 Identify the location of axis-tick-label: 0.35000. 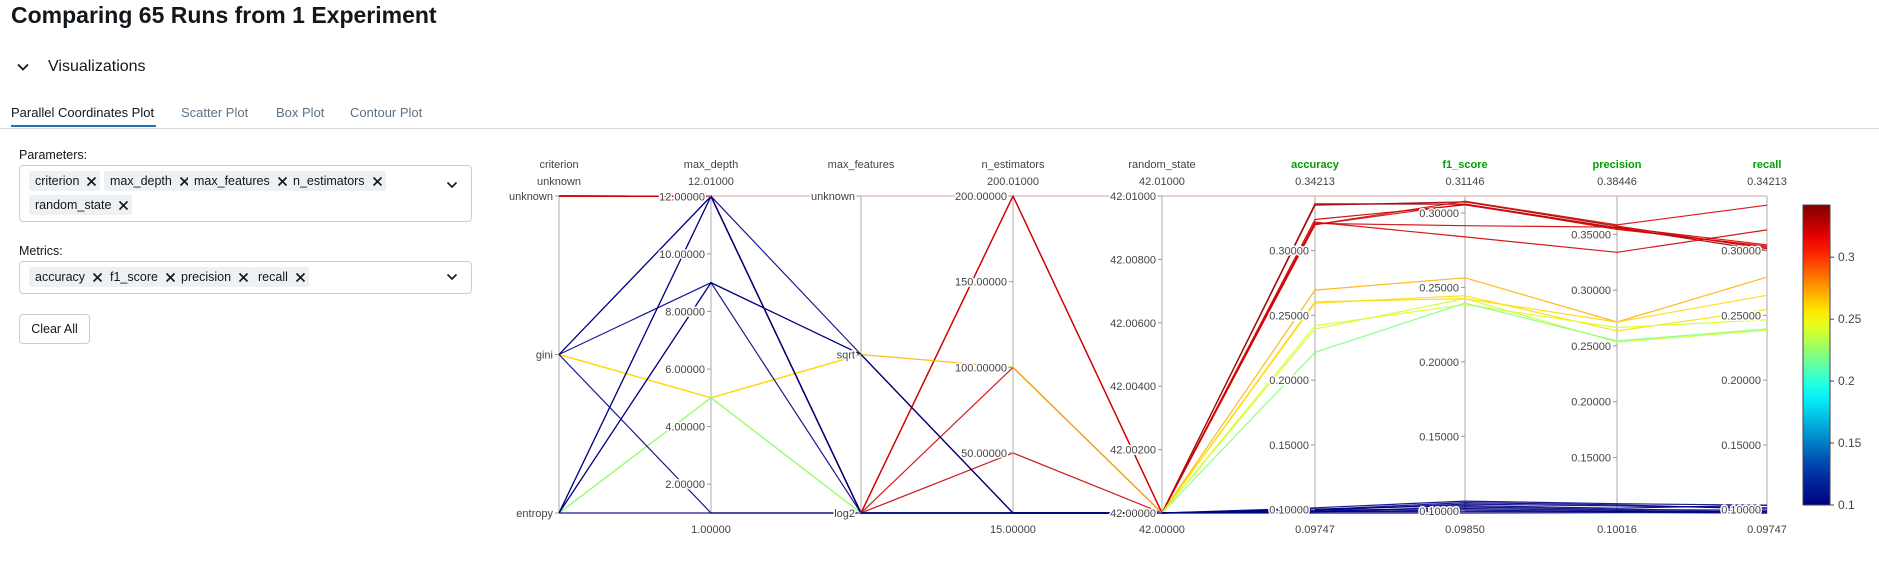
(1591, 235).